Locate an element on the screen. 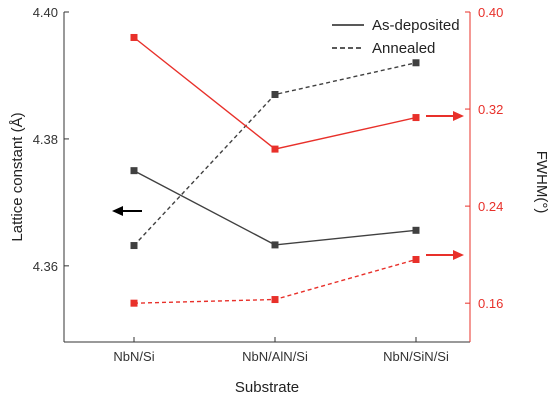 Image resolution: width=550 pixels, height=403 pixels. left-axis-arrow is located at coordinates (127, 211).